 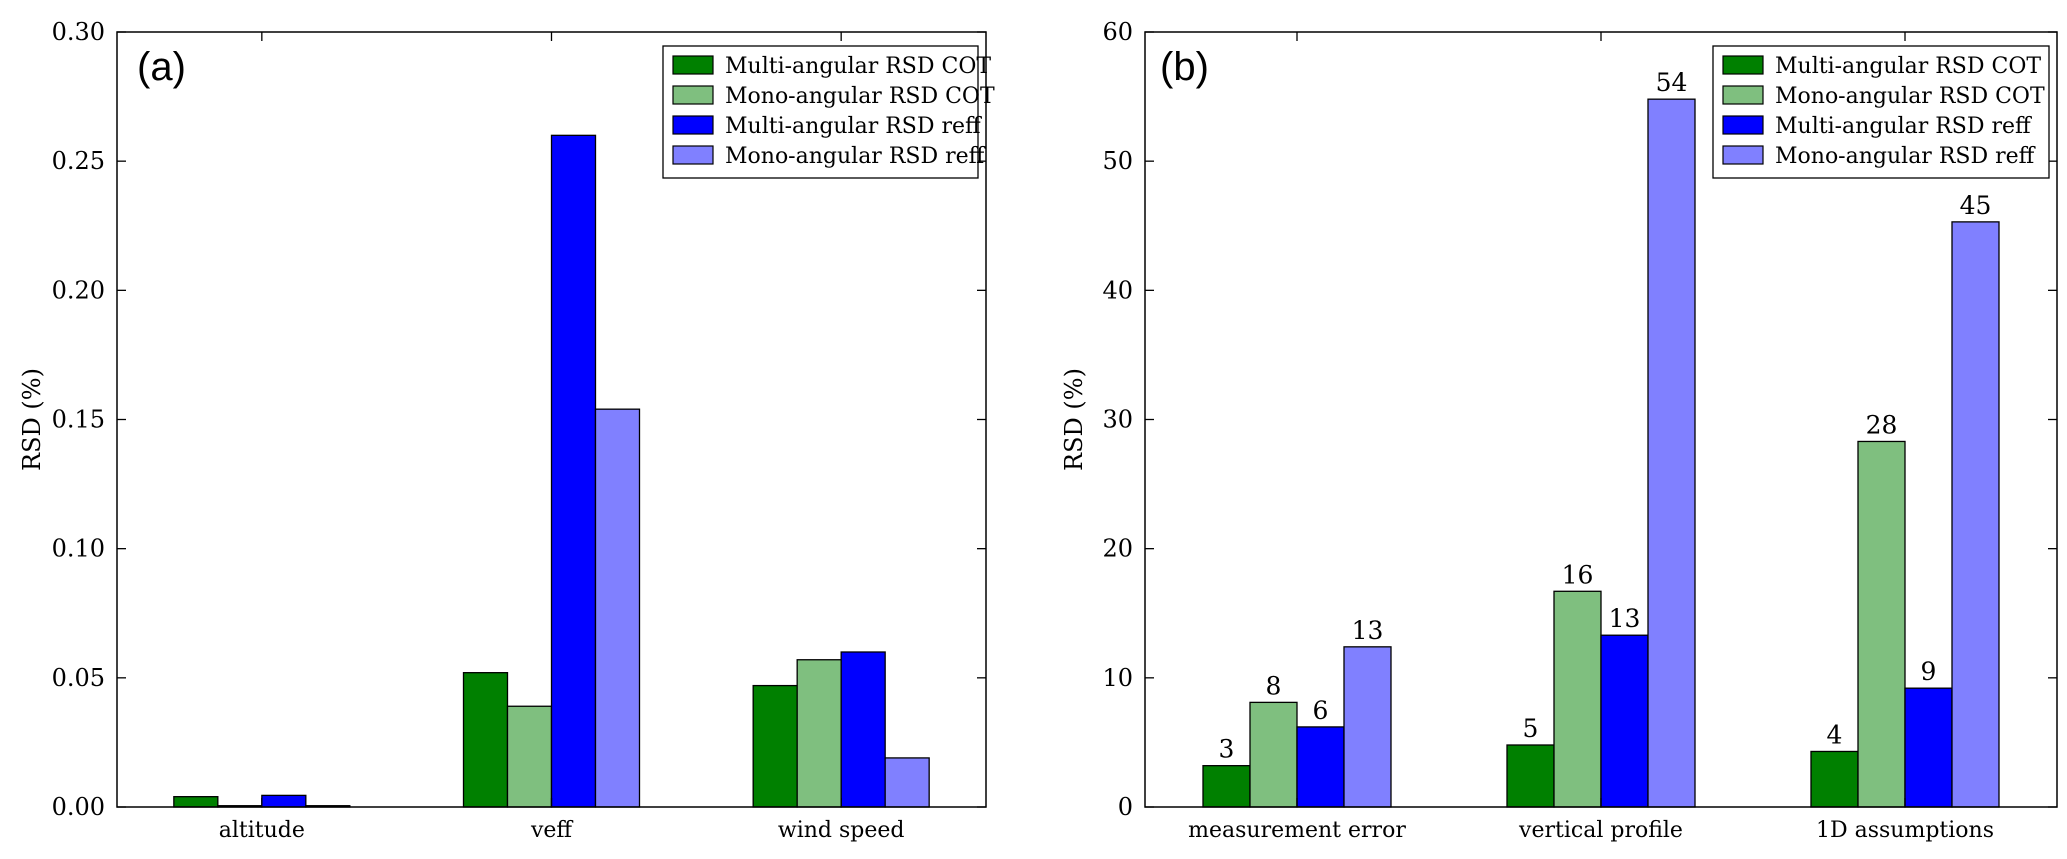 I want to click on data-label: 4, so click(x=1835, y=734).